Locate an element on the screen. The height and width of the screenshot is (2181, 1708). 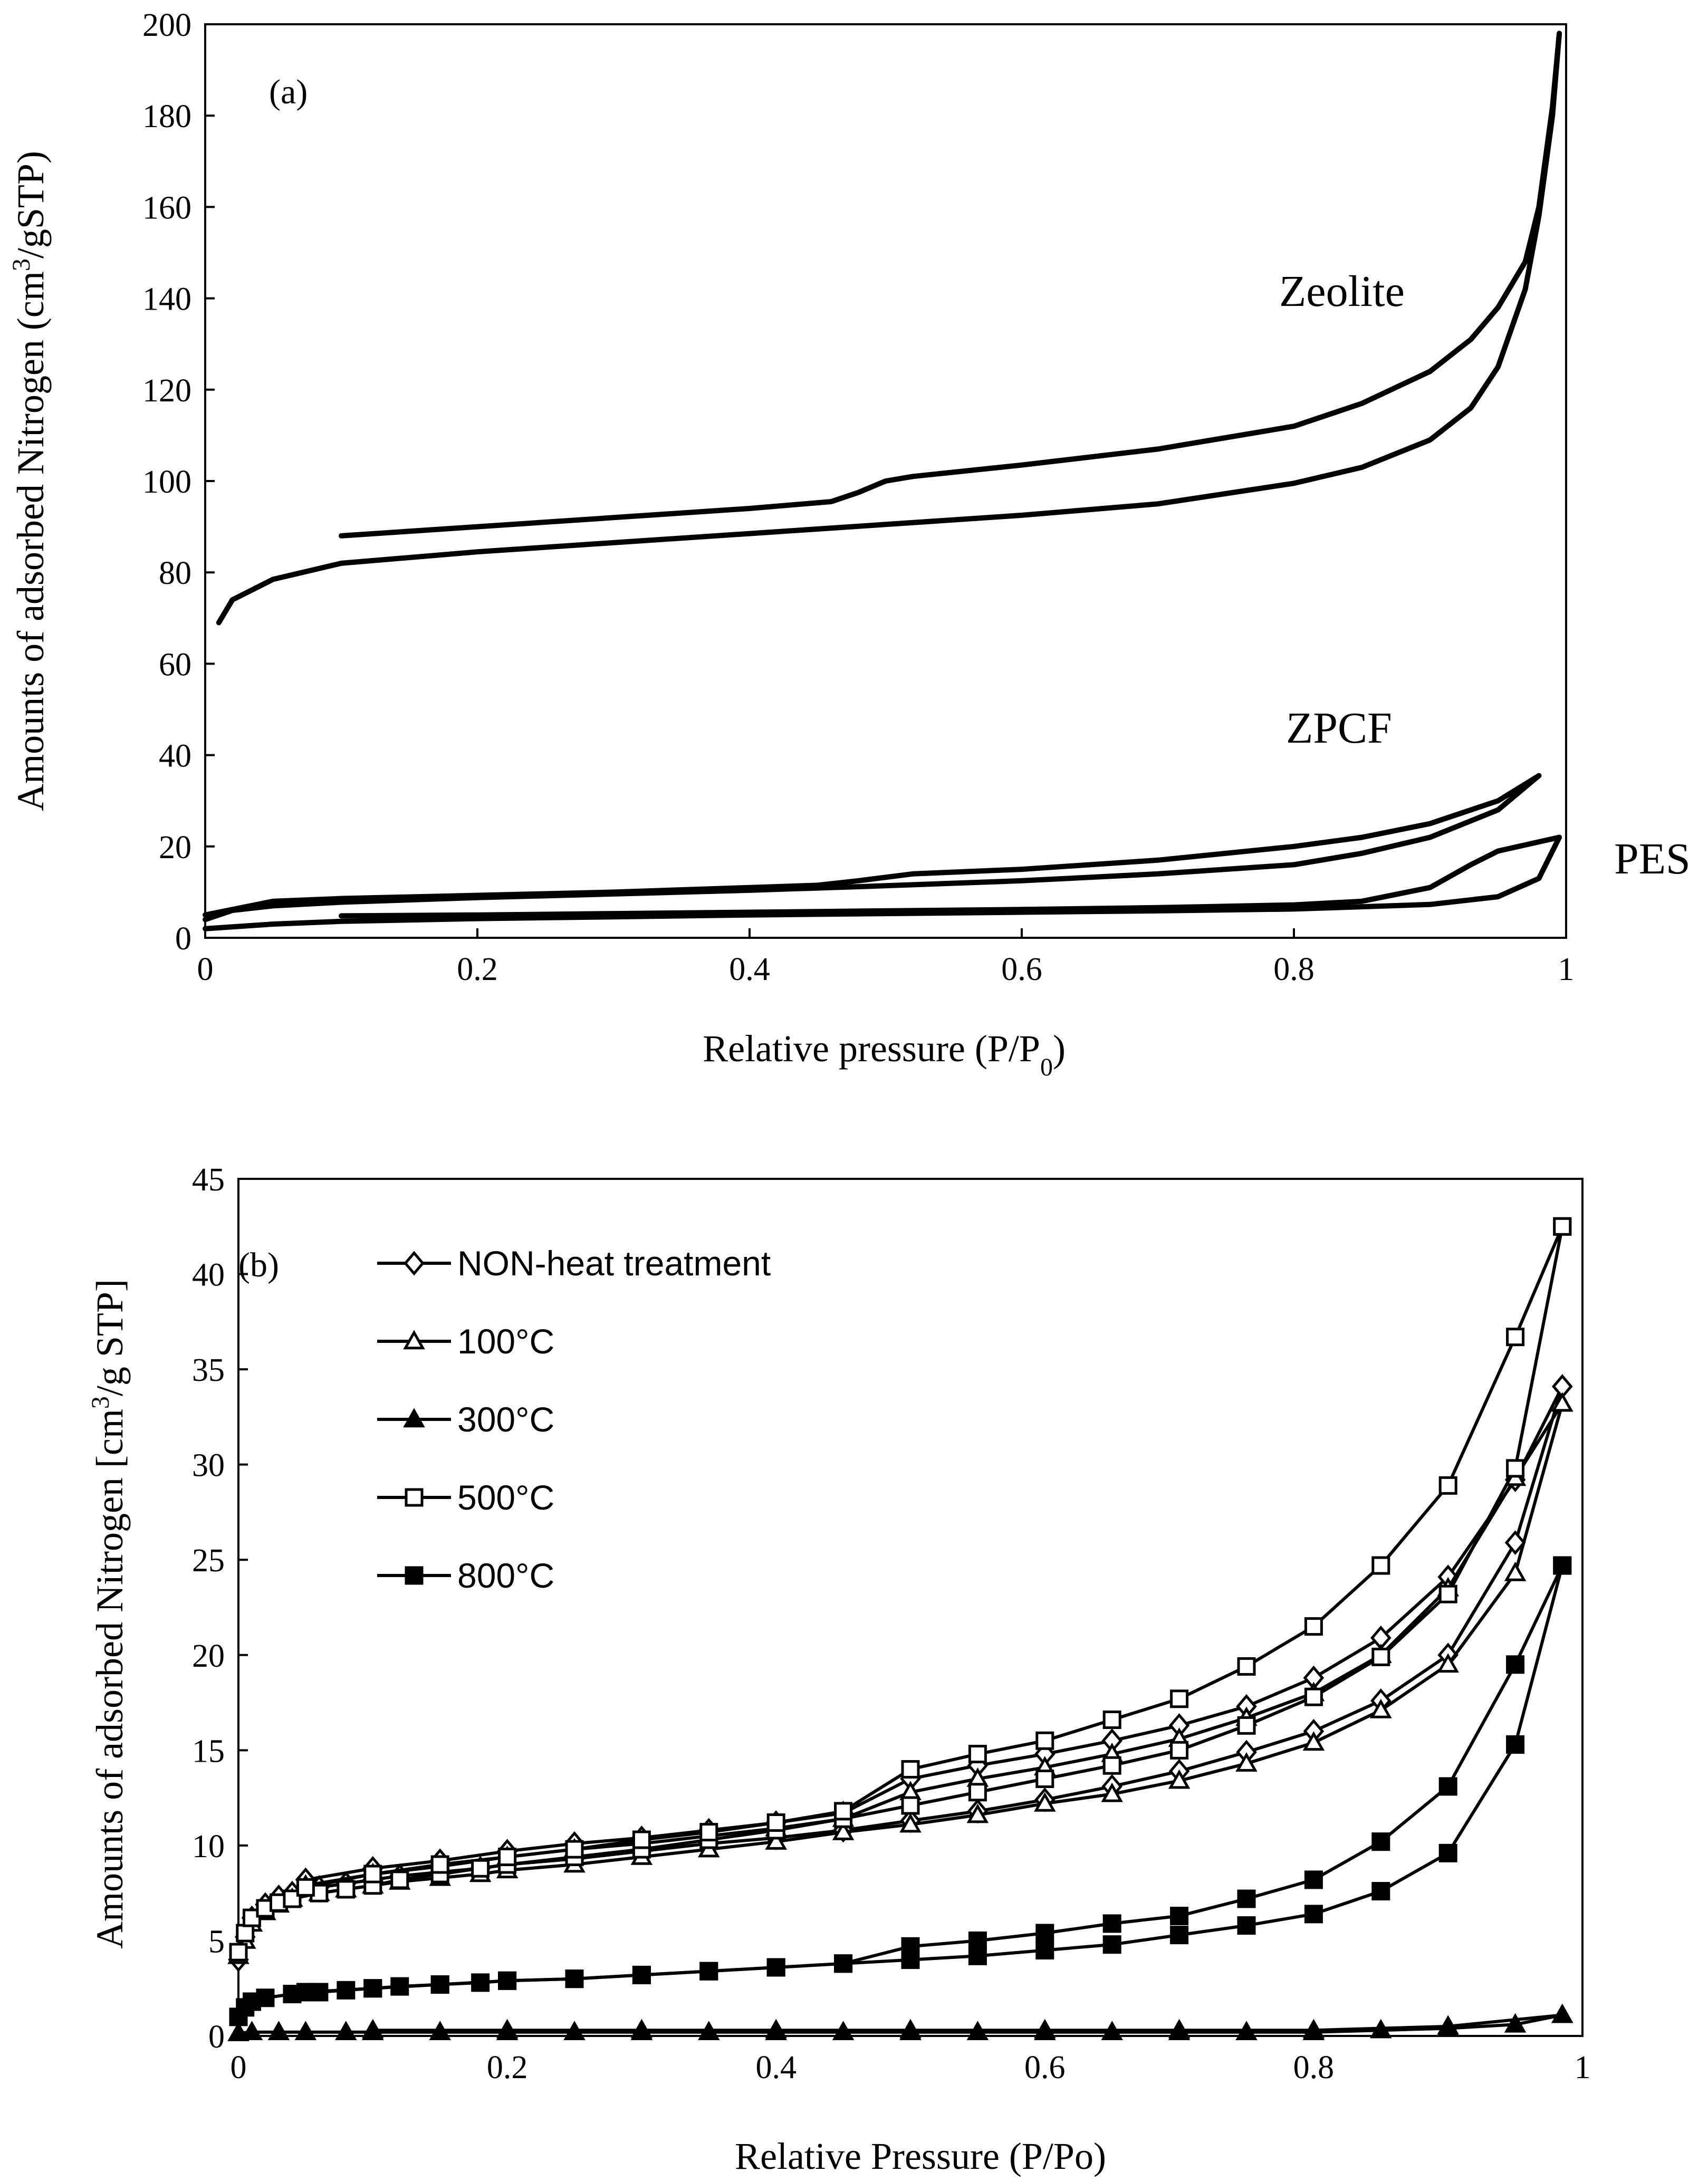
panel-b-x-tick-label: 0.4 is located at coordinates (776, 2068).